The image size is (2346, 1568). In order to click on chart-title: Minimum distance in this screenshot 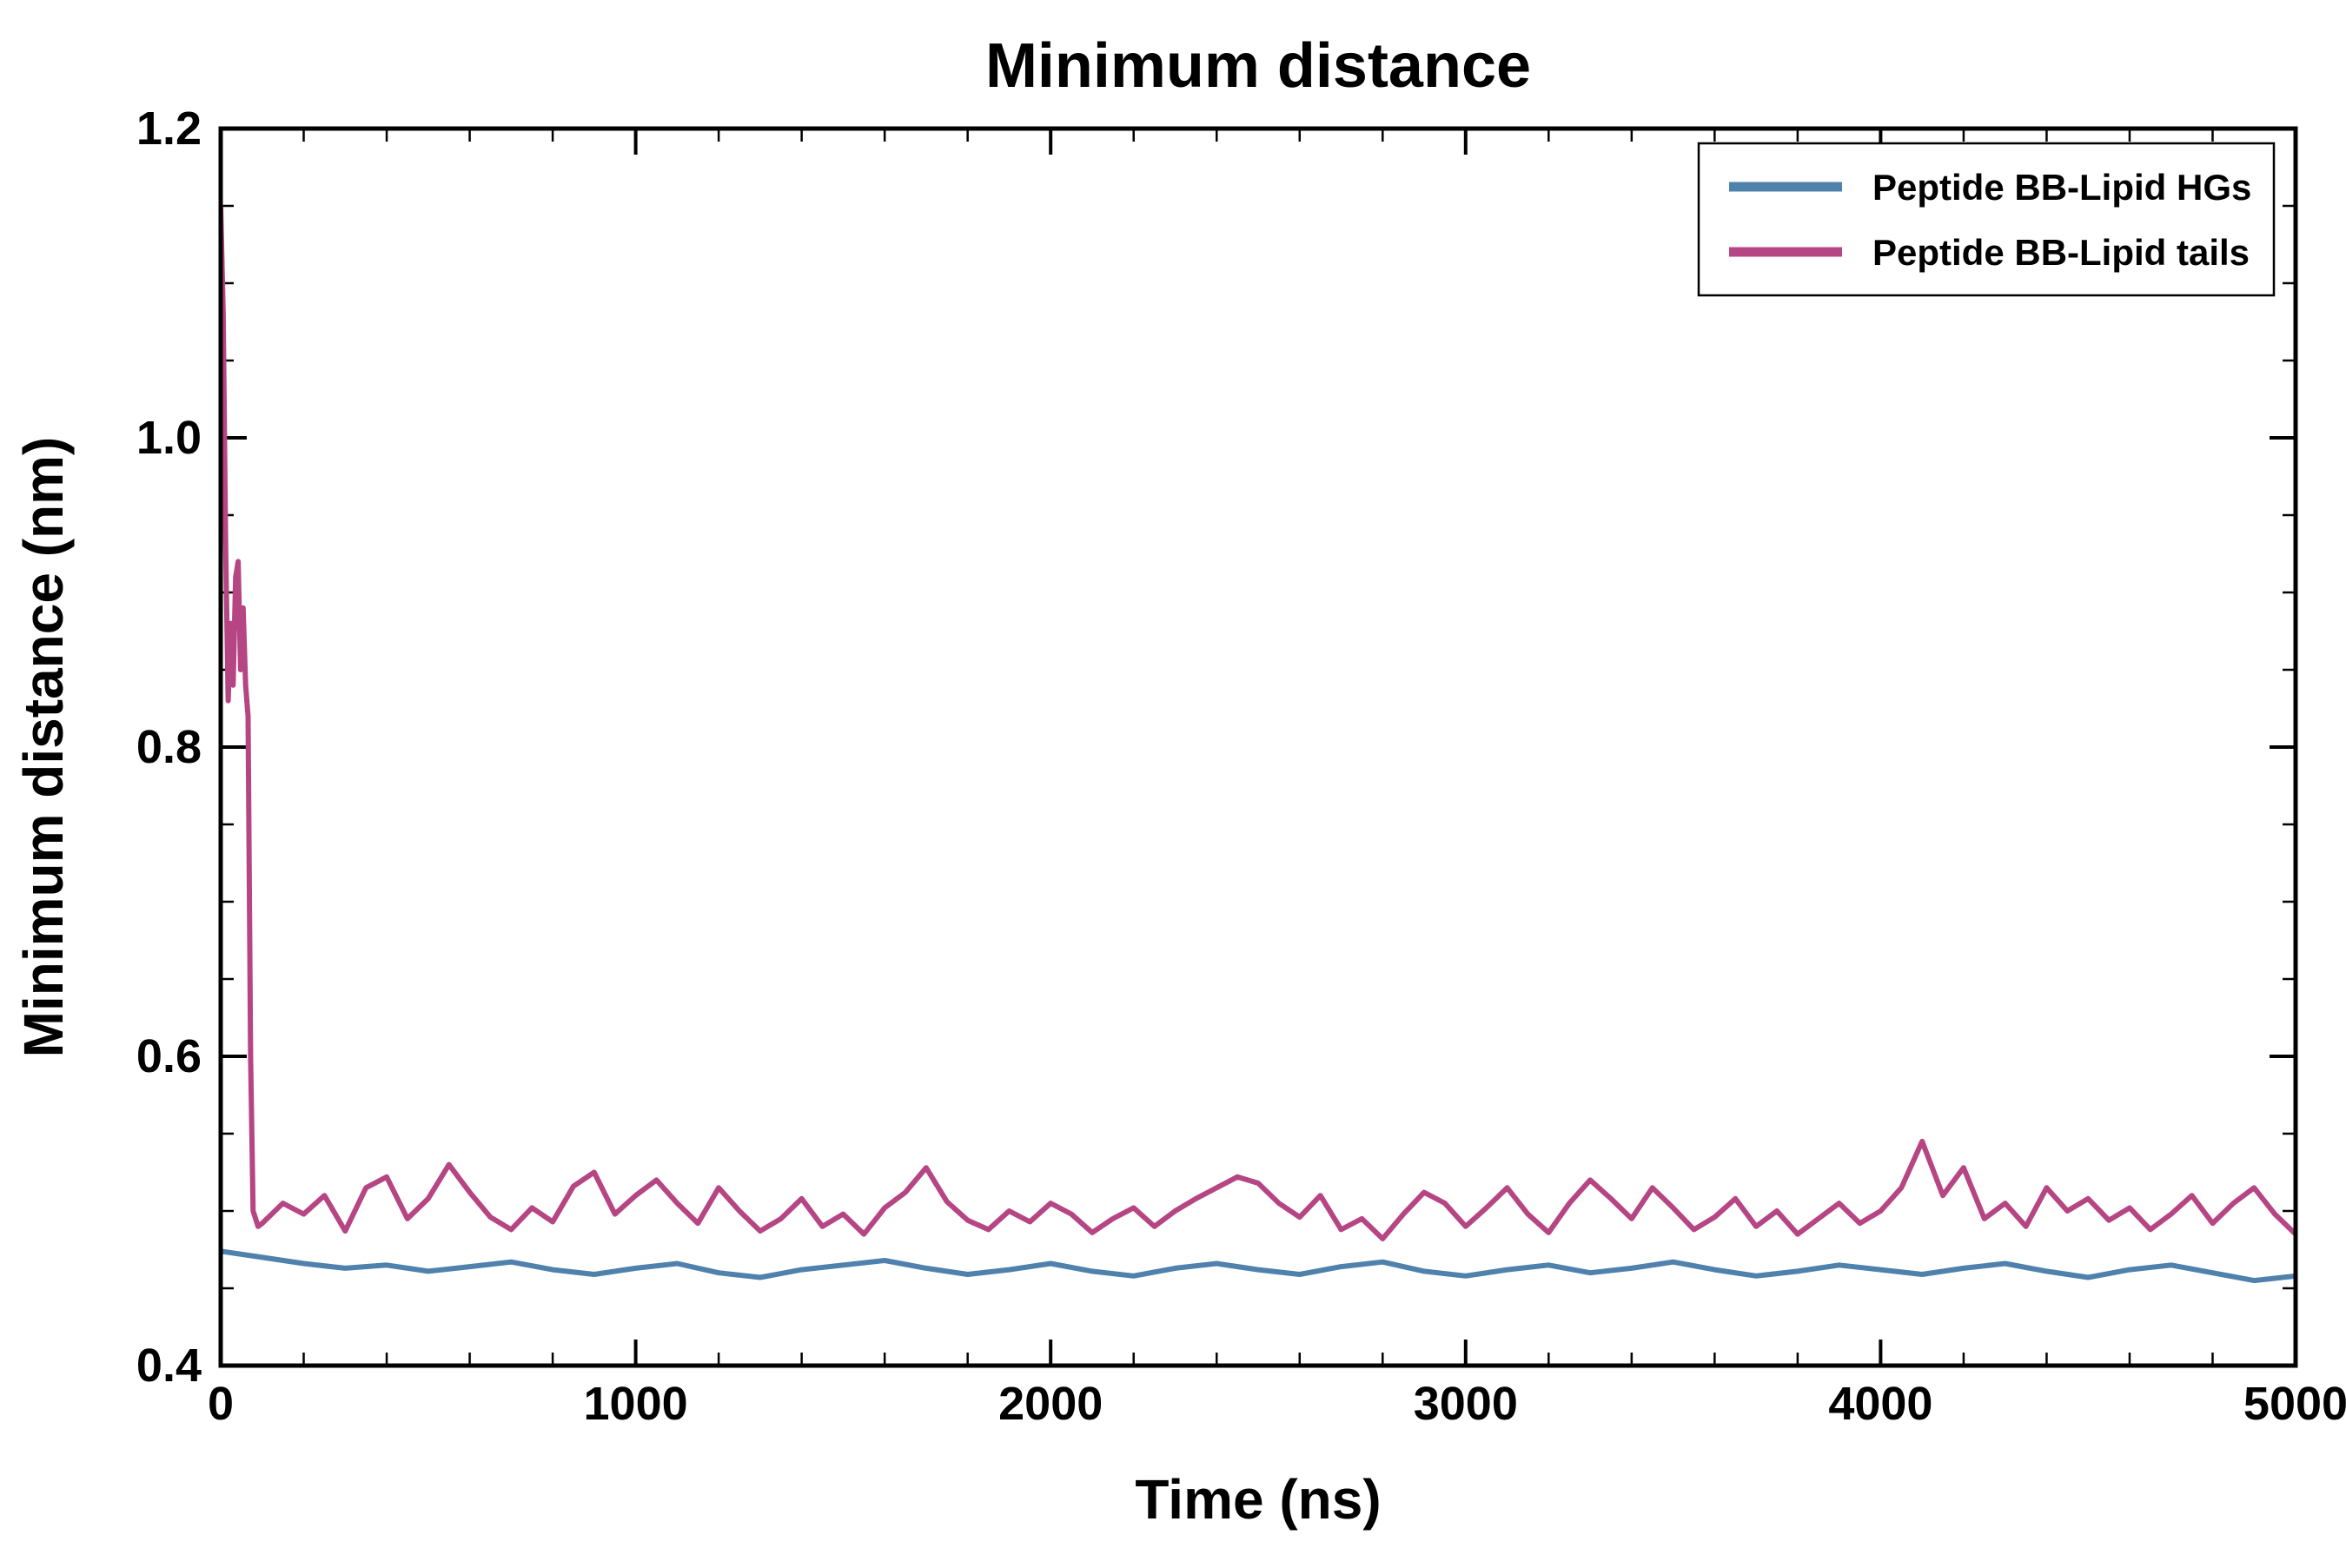, I will do `click(1258, 66)`.